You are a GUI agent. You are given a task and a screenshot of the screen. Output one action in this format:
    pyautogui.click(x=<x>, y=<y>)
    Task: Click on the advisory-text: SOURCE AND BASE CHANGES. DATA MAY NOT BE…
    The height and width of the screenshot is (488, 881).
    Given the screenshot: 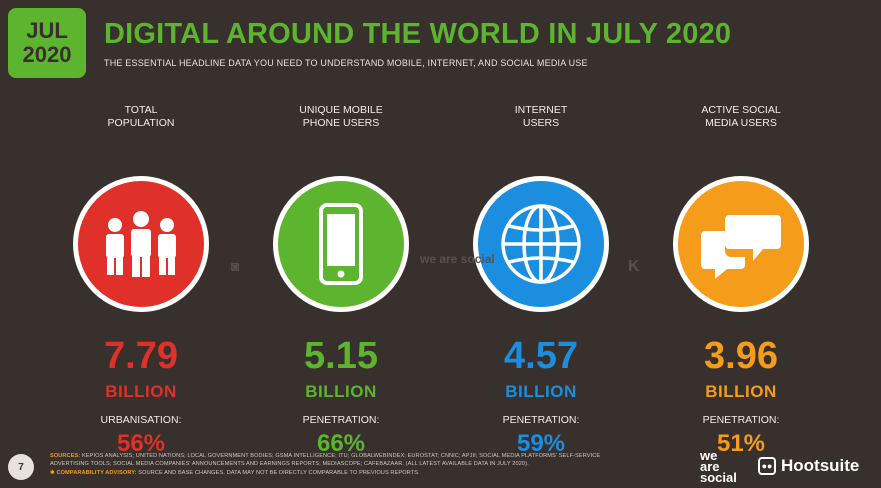 What is the action you would take?
    pyautogui.click(x=279, y=472)
    